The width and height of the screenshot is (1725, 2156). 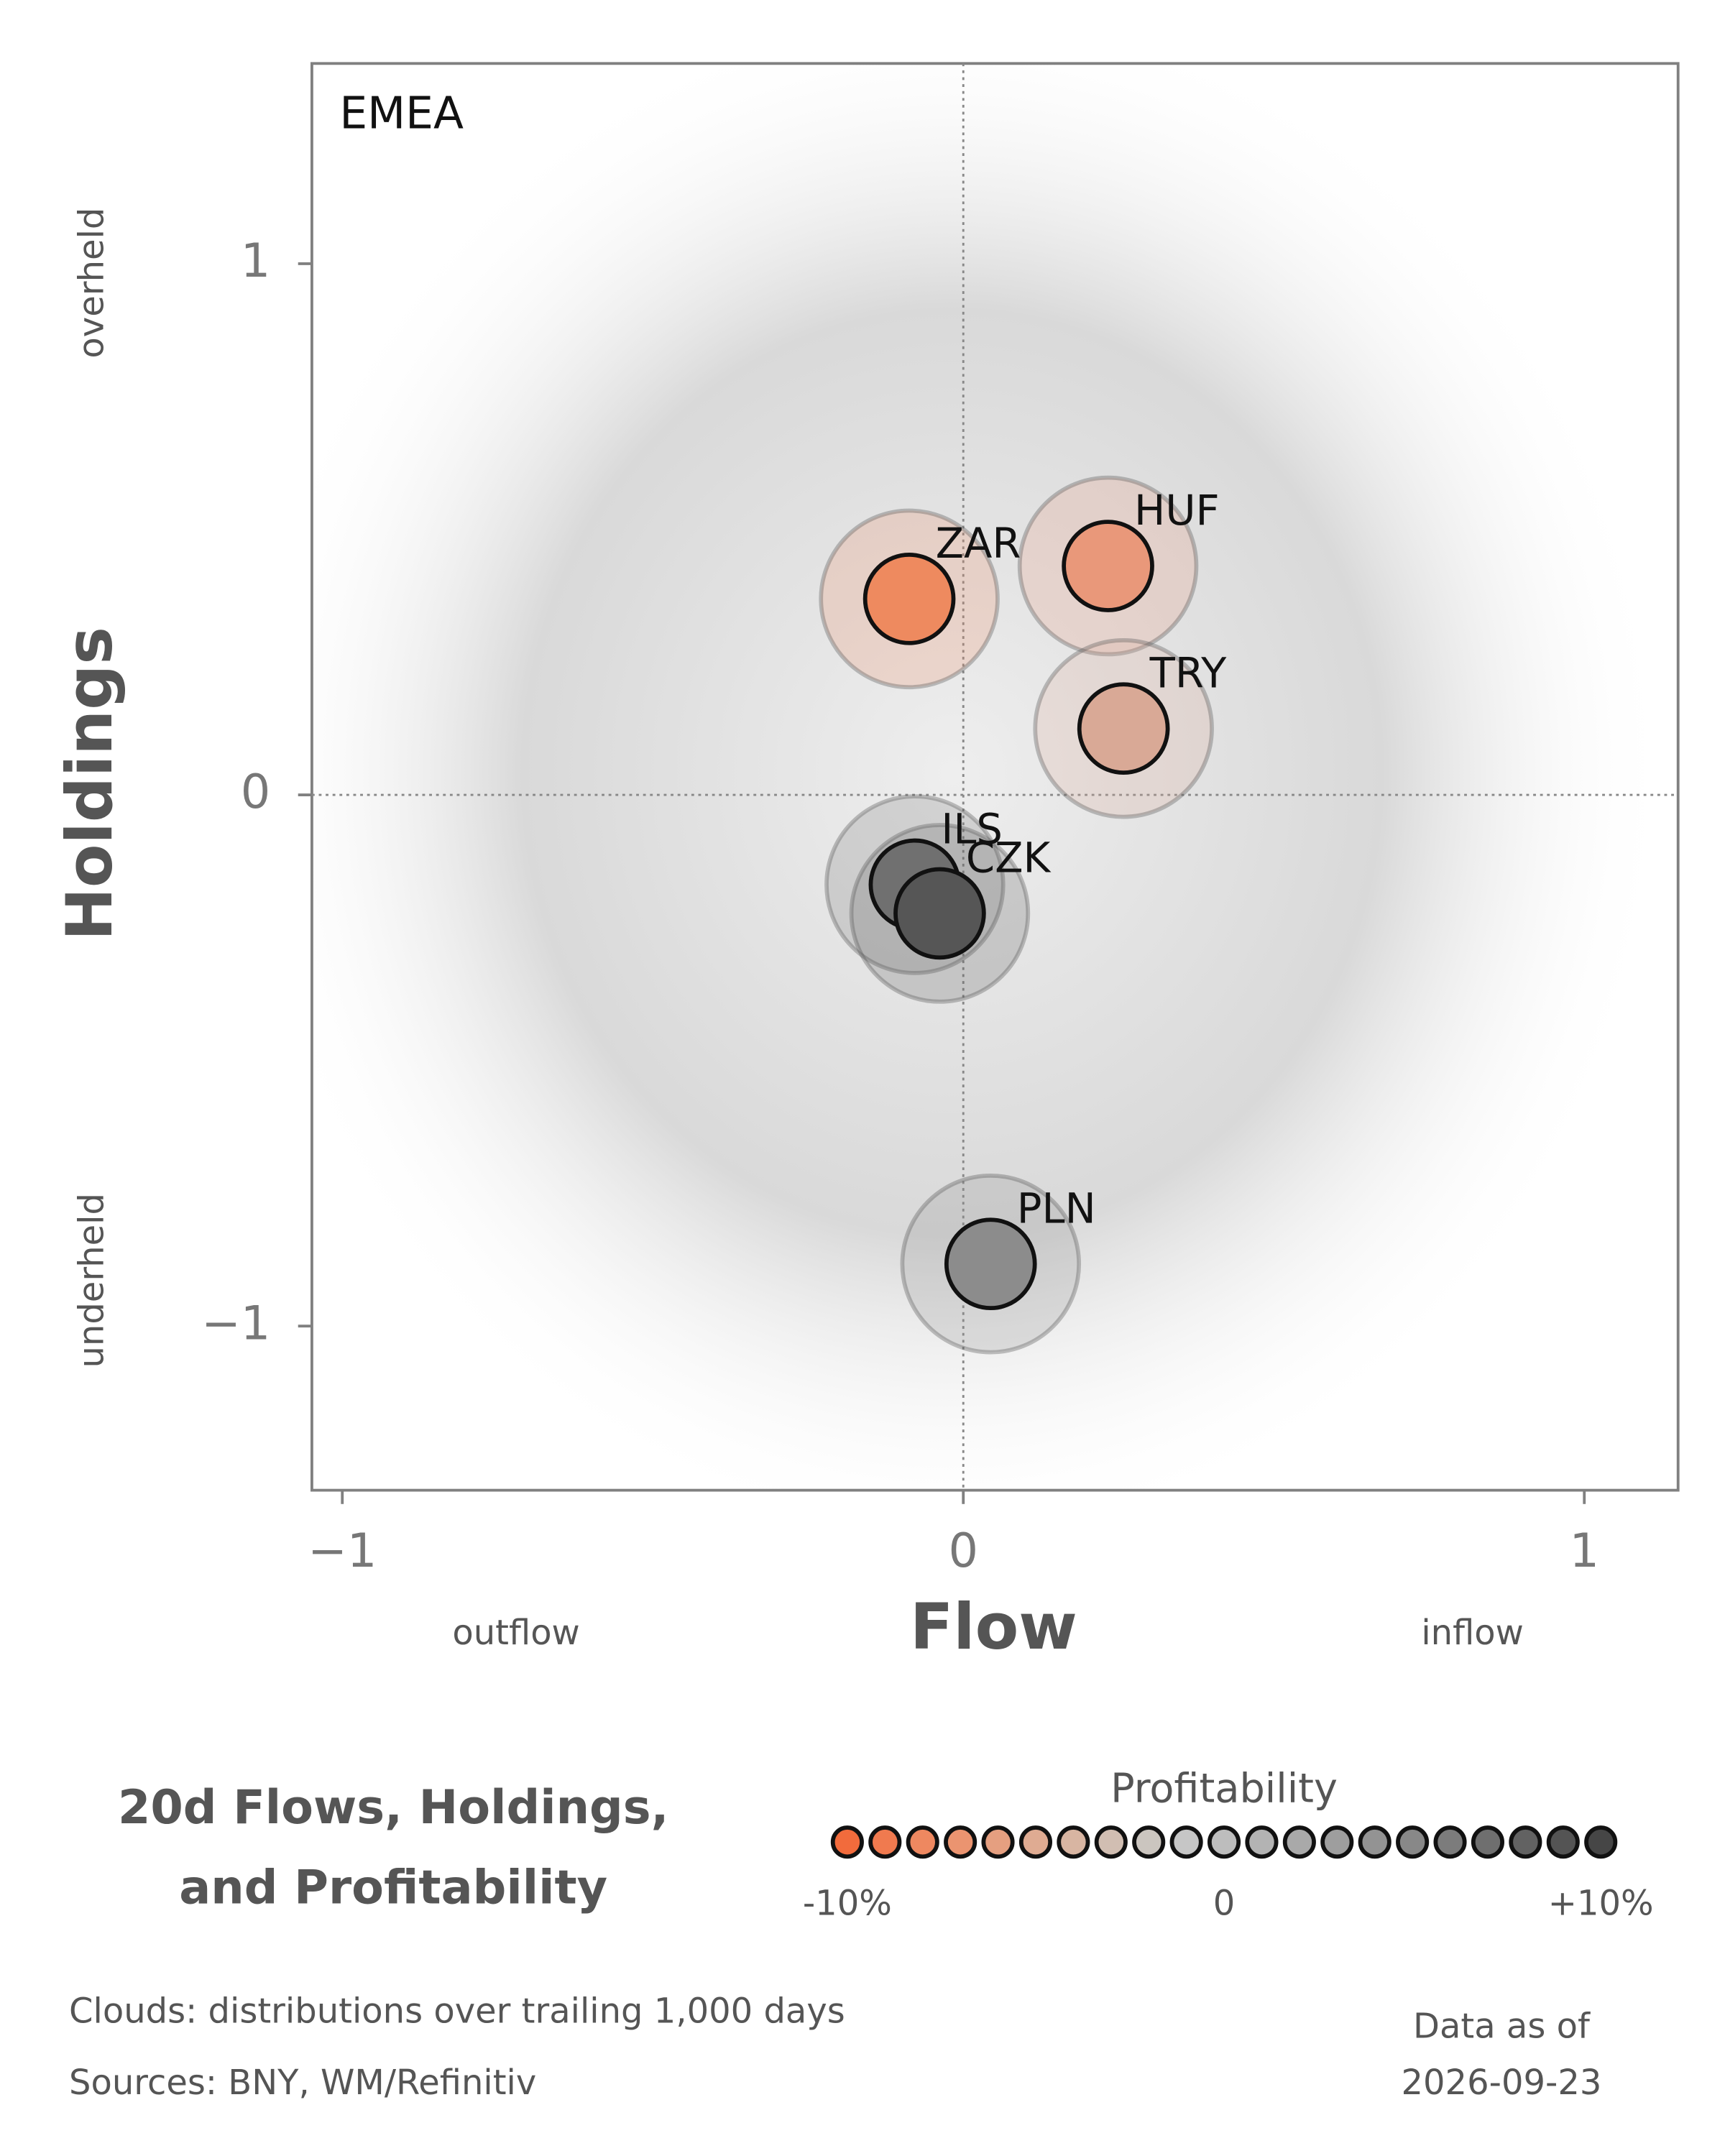 What do you see at coordinates (1502, 2026) in the screenshot?
I see `asof-label: Data as of` at bounding box center [1502, 2026].